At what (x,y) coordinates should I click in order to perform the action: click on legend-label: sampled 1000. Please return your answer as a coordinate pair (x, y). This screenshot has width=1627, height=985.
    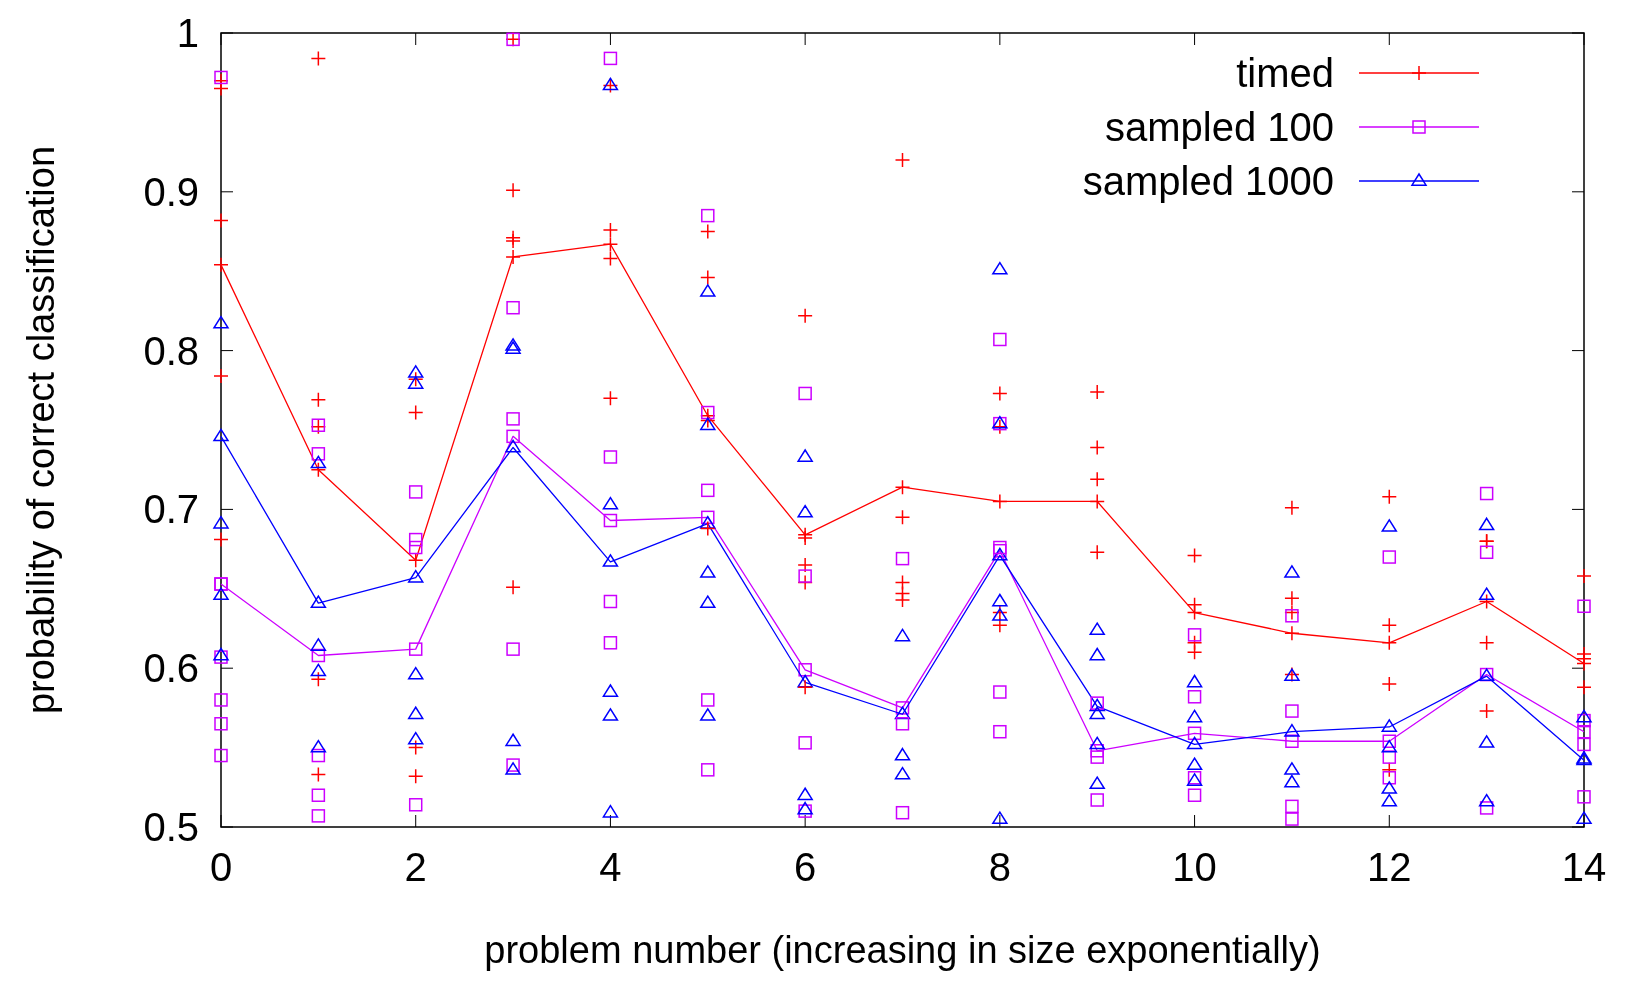
    Looking at the image, I should click on (1208, 181).